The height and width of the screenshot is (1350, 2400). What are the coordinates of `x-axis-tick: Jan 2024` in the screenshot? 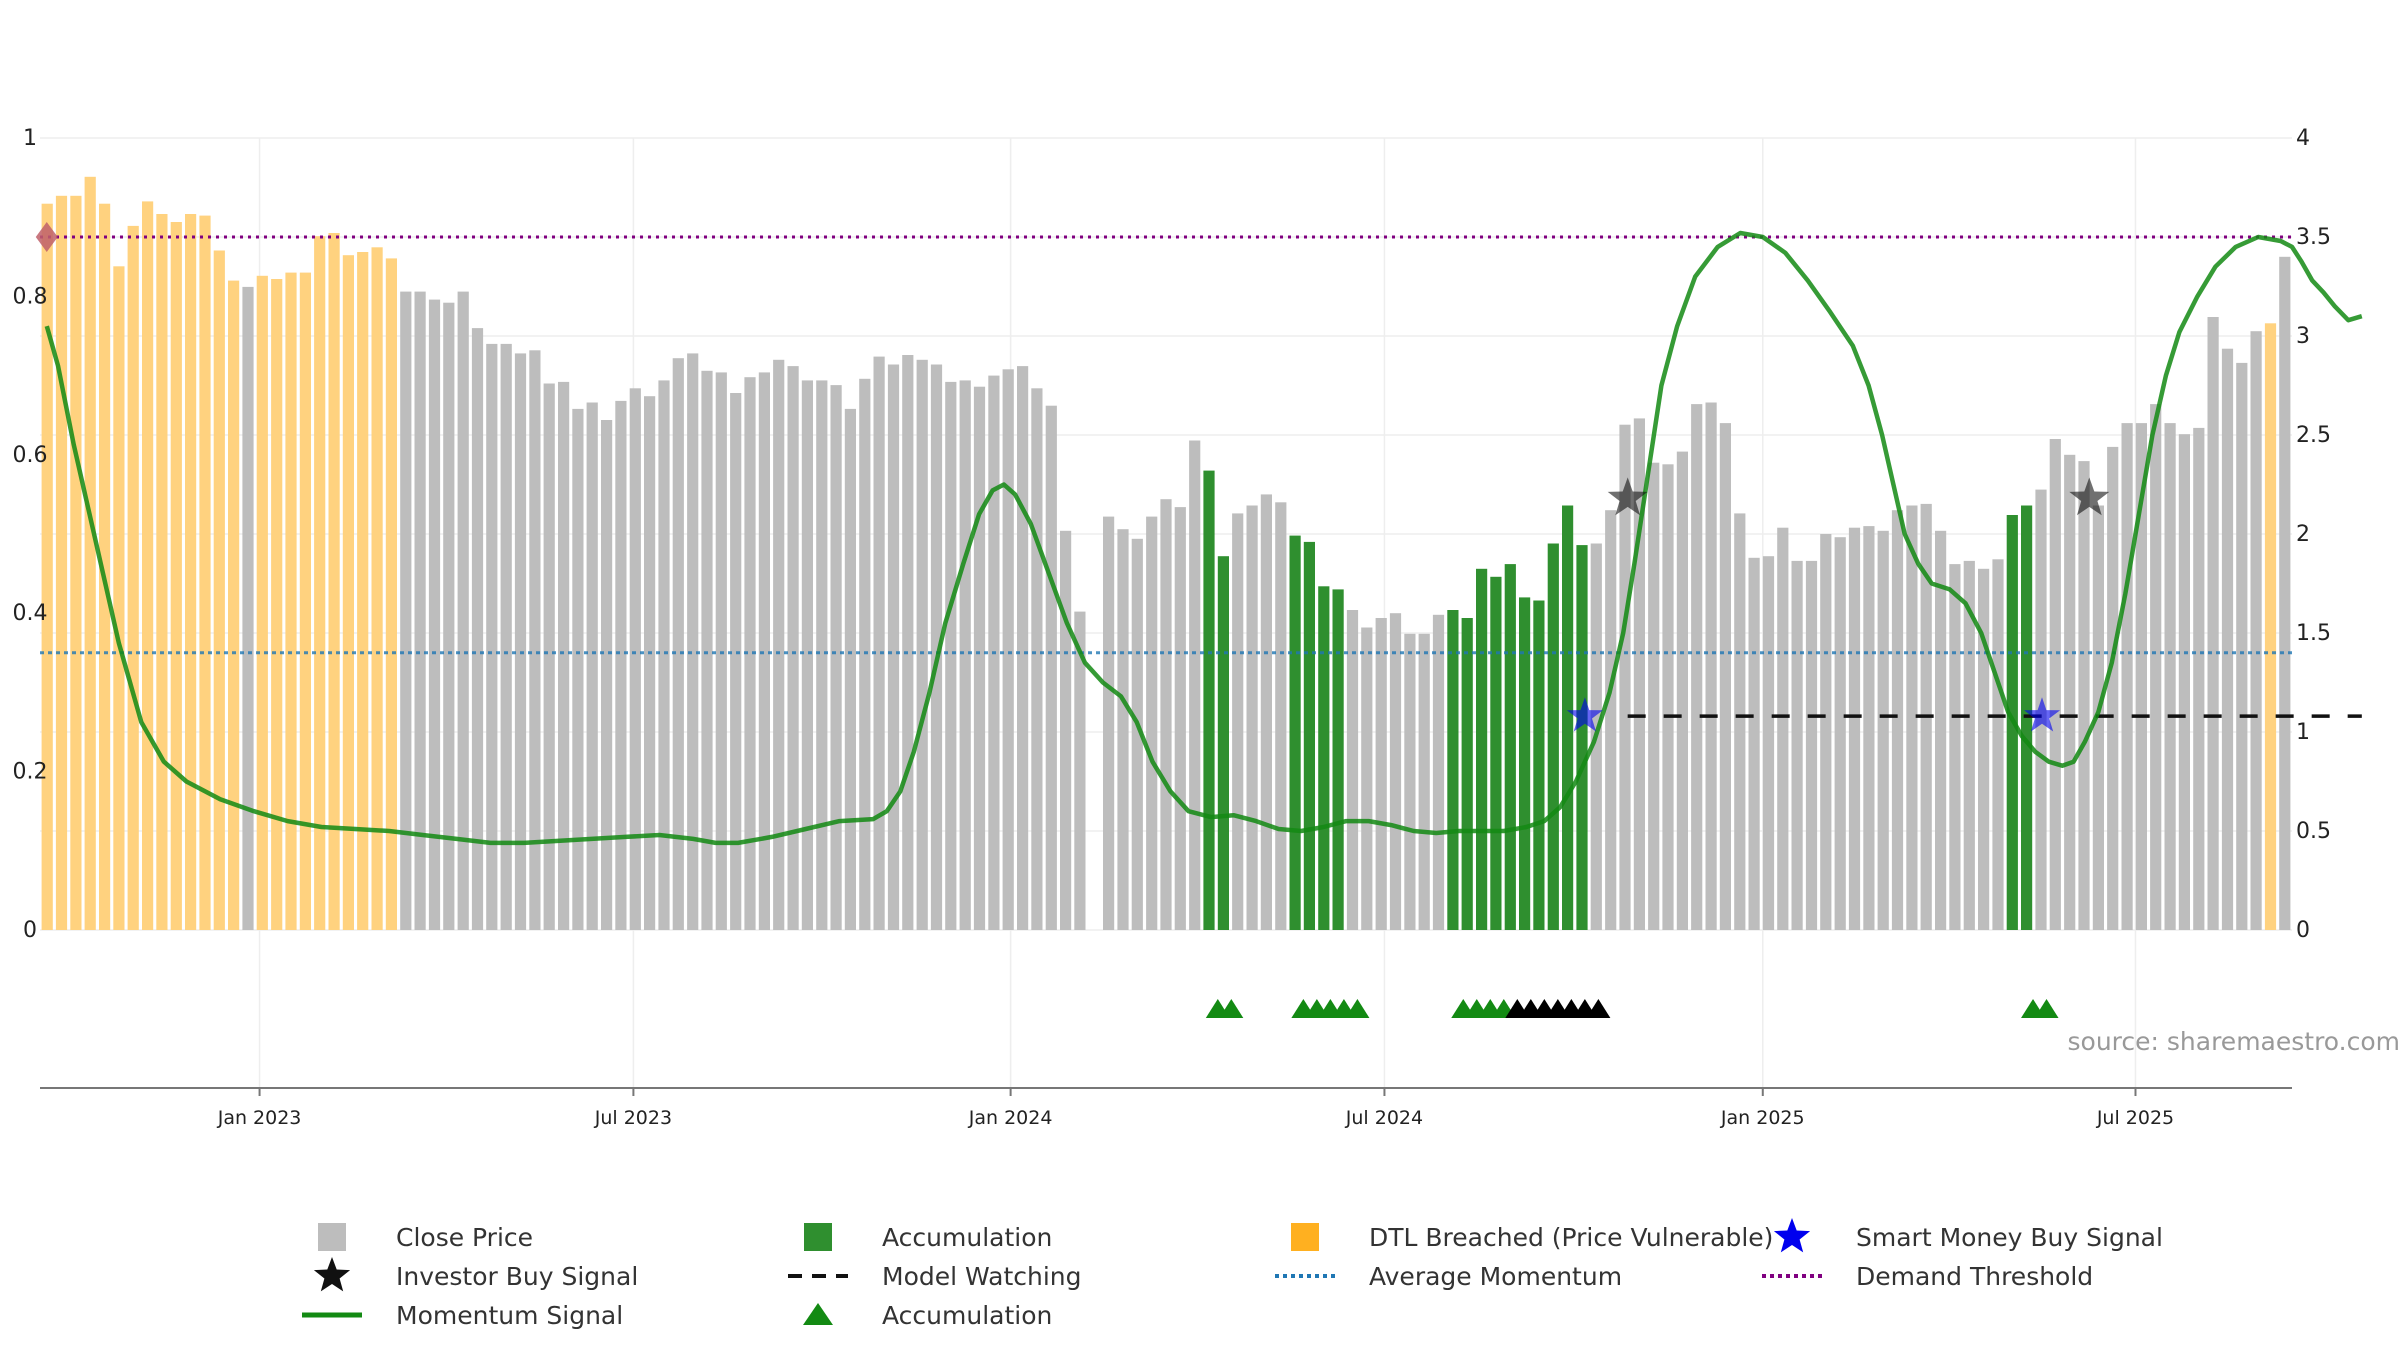 It's located at (1010, 1118).